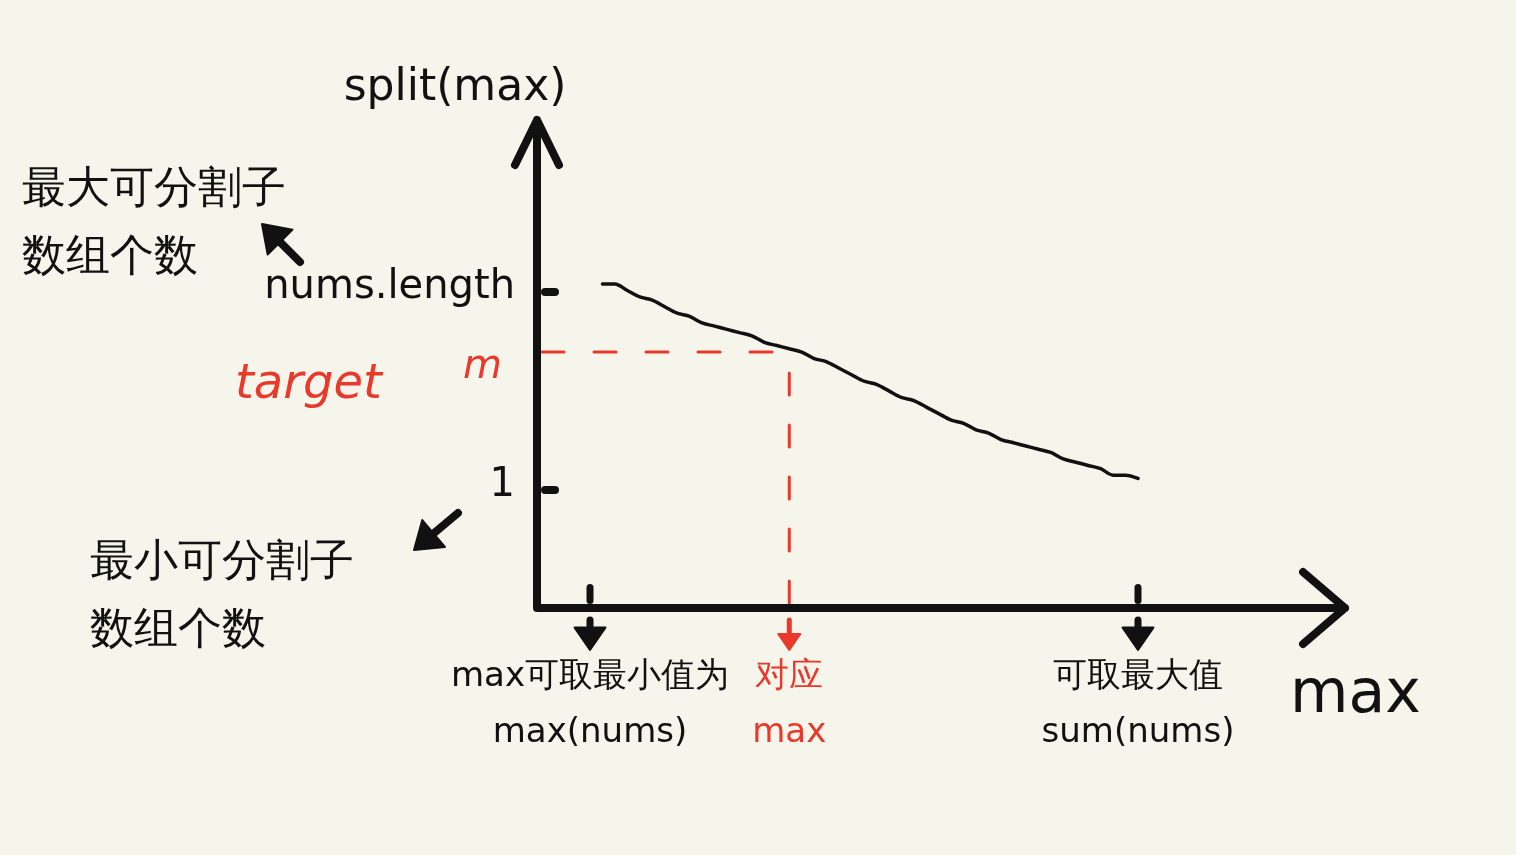 This screenshot has height=855, width=1516. What do you see at coordinates (502, 482) in the screenshot?
I see `text: 1` at bounding box center [502, 482].